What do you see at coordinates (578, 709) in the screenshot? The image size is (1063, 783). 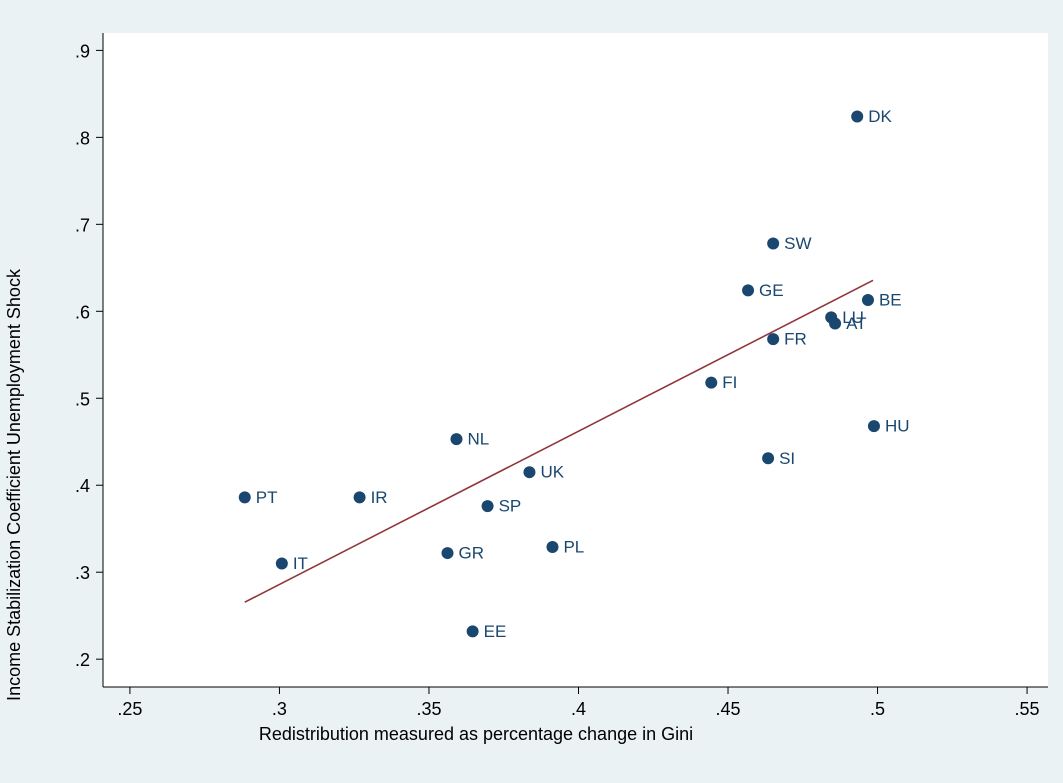 I see `x-tick-label: .4` at bounding box center [578, 709].